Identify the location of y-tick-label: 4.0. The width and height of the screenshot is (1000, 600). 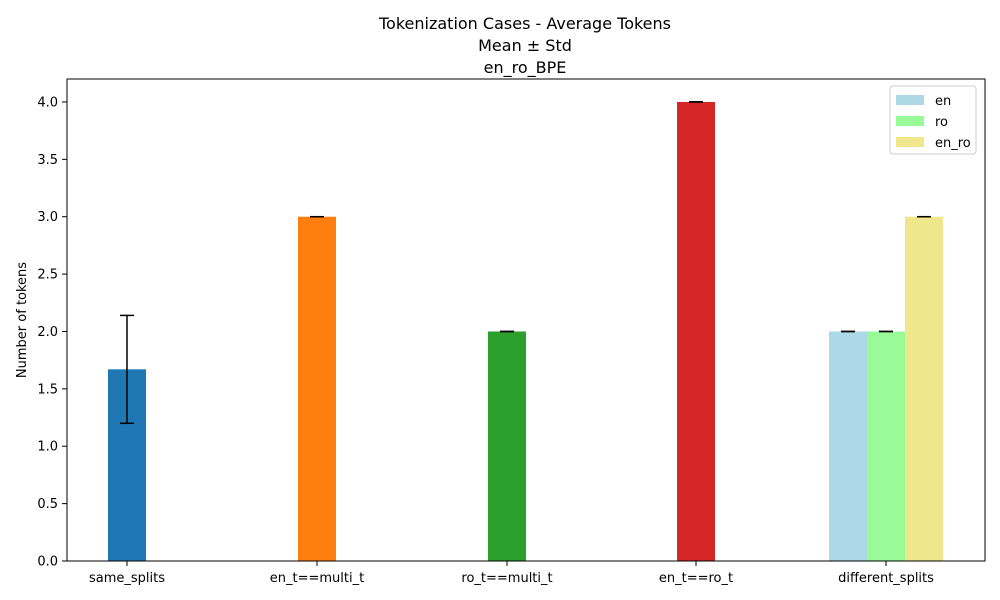
(47, 102).